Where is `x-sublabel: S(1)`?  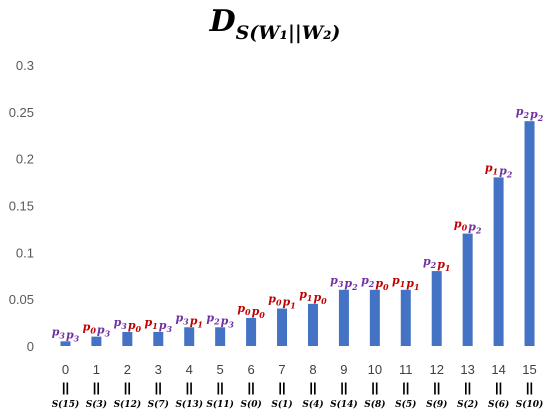 x-sublabel: S(1) is located at coordinates (281, 404).